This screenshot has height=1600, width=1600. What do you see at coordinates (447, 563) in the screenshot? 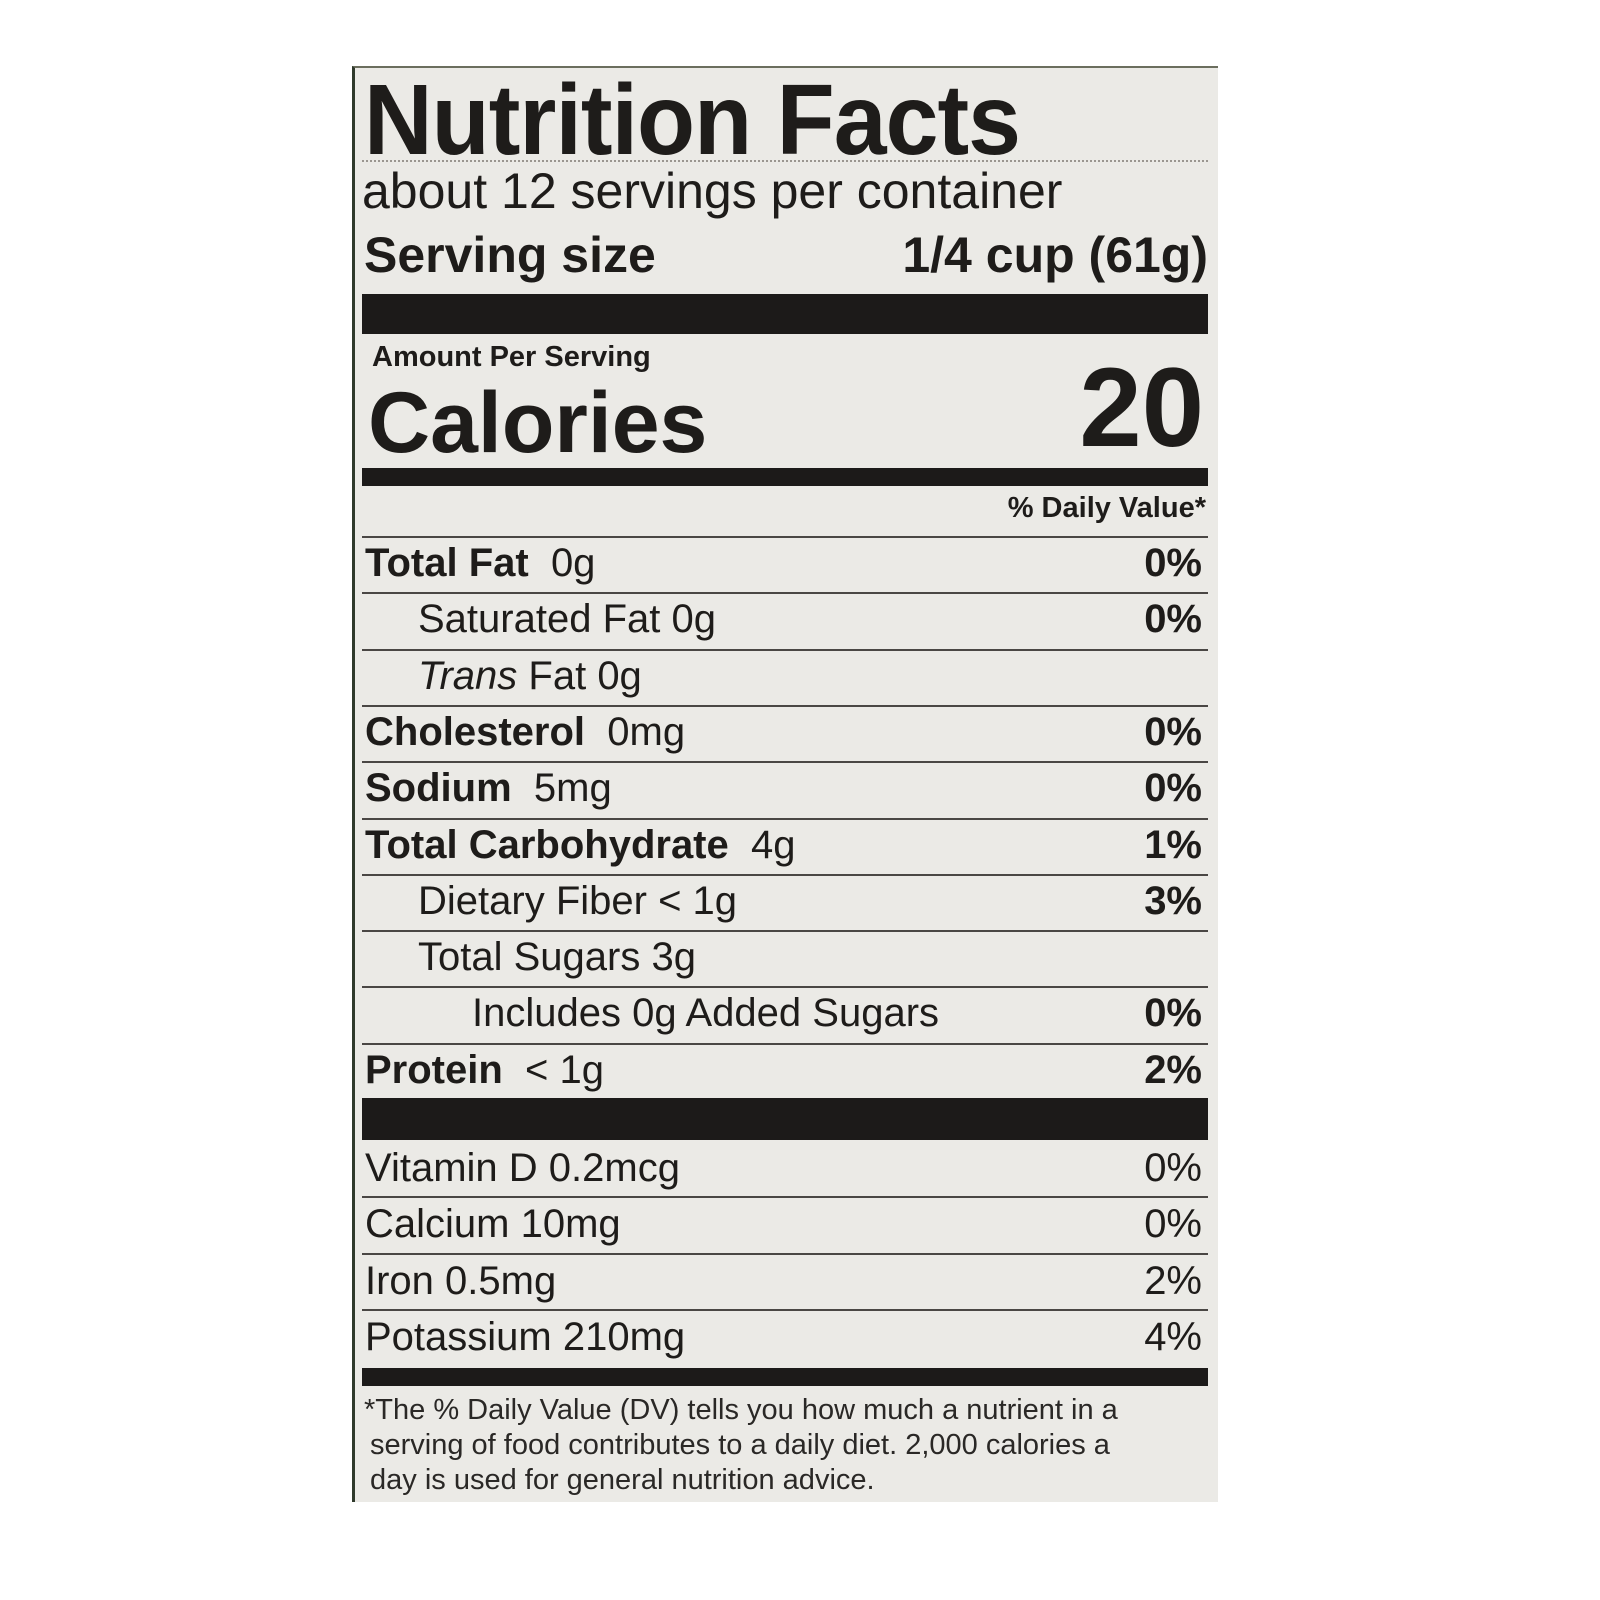
I see `nutrient-name: Total Fat` at bounding box center [447, 563].